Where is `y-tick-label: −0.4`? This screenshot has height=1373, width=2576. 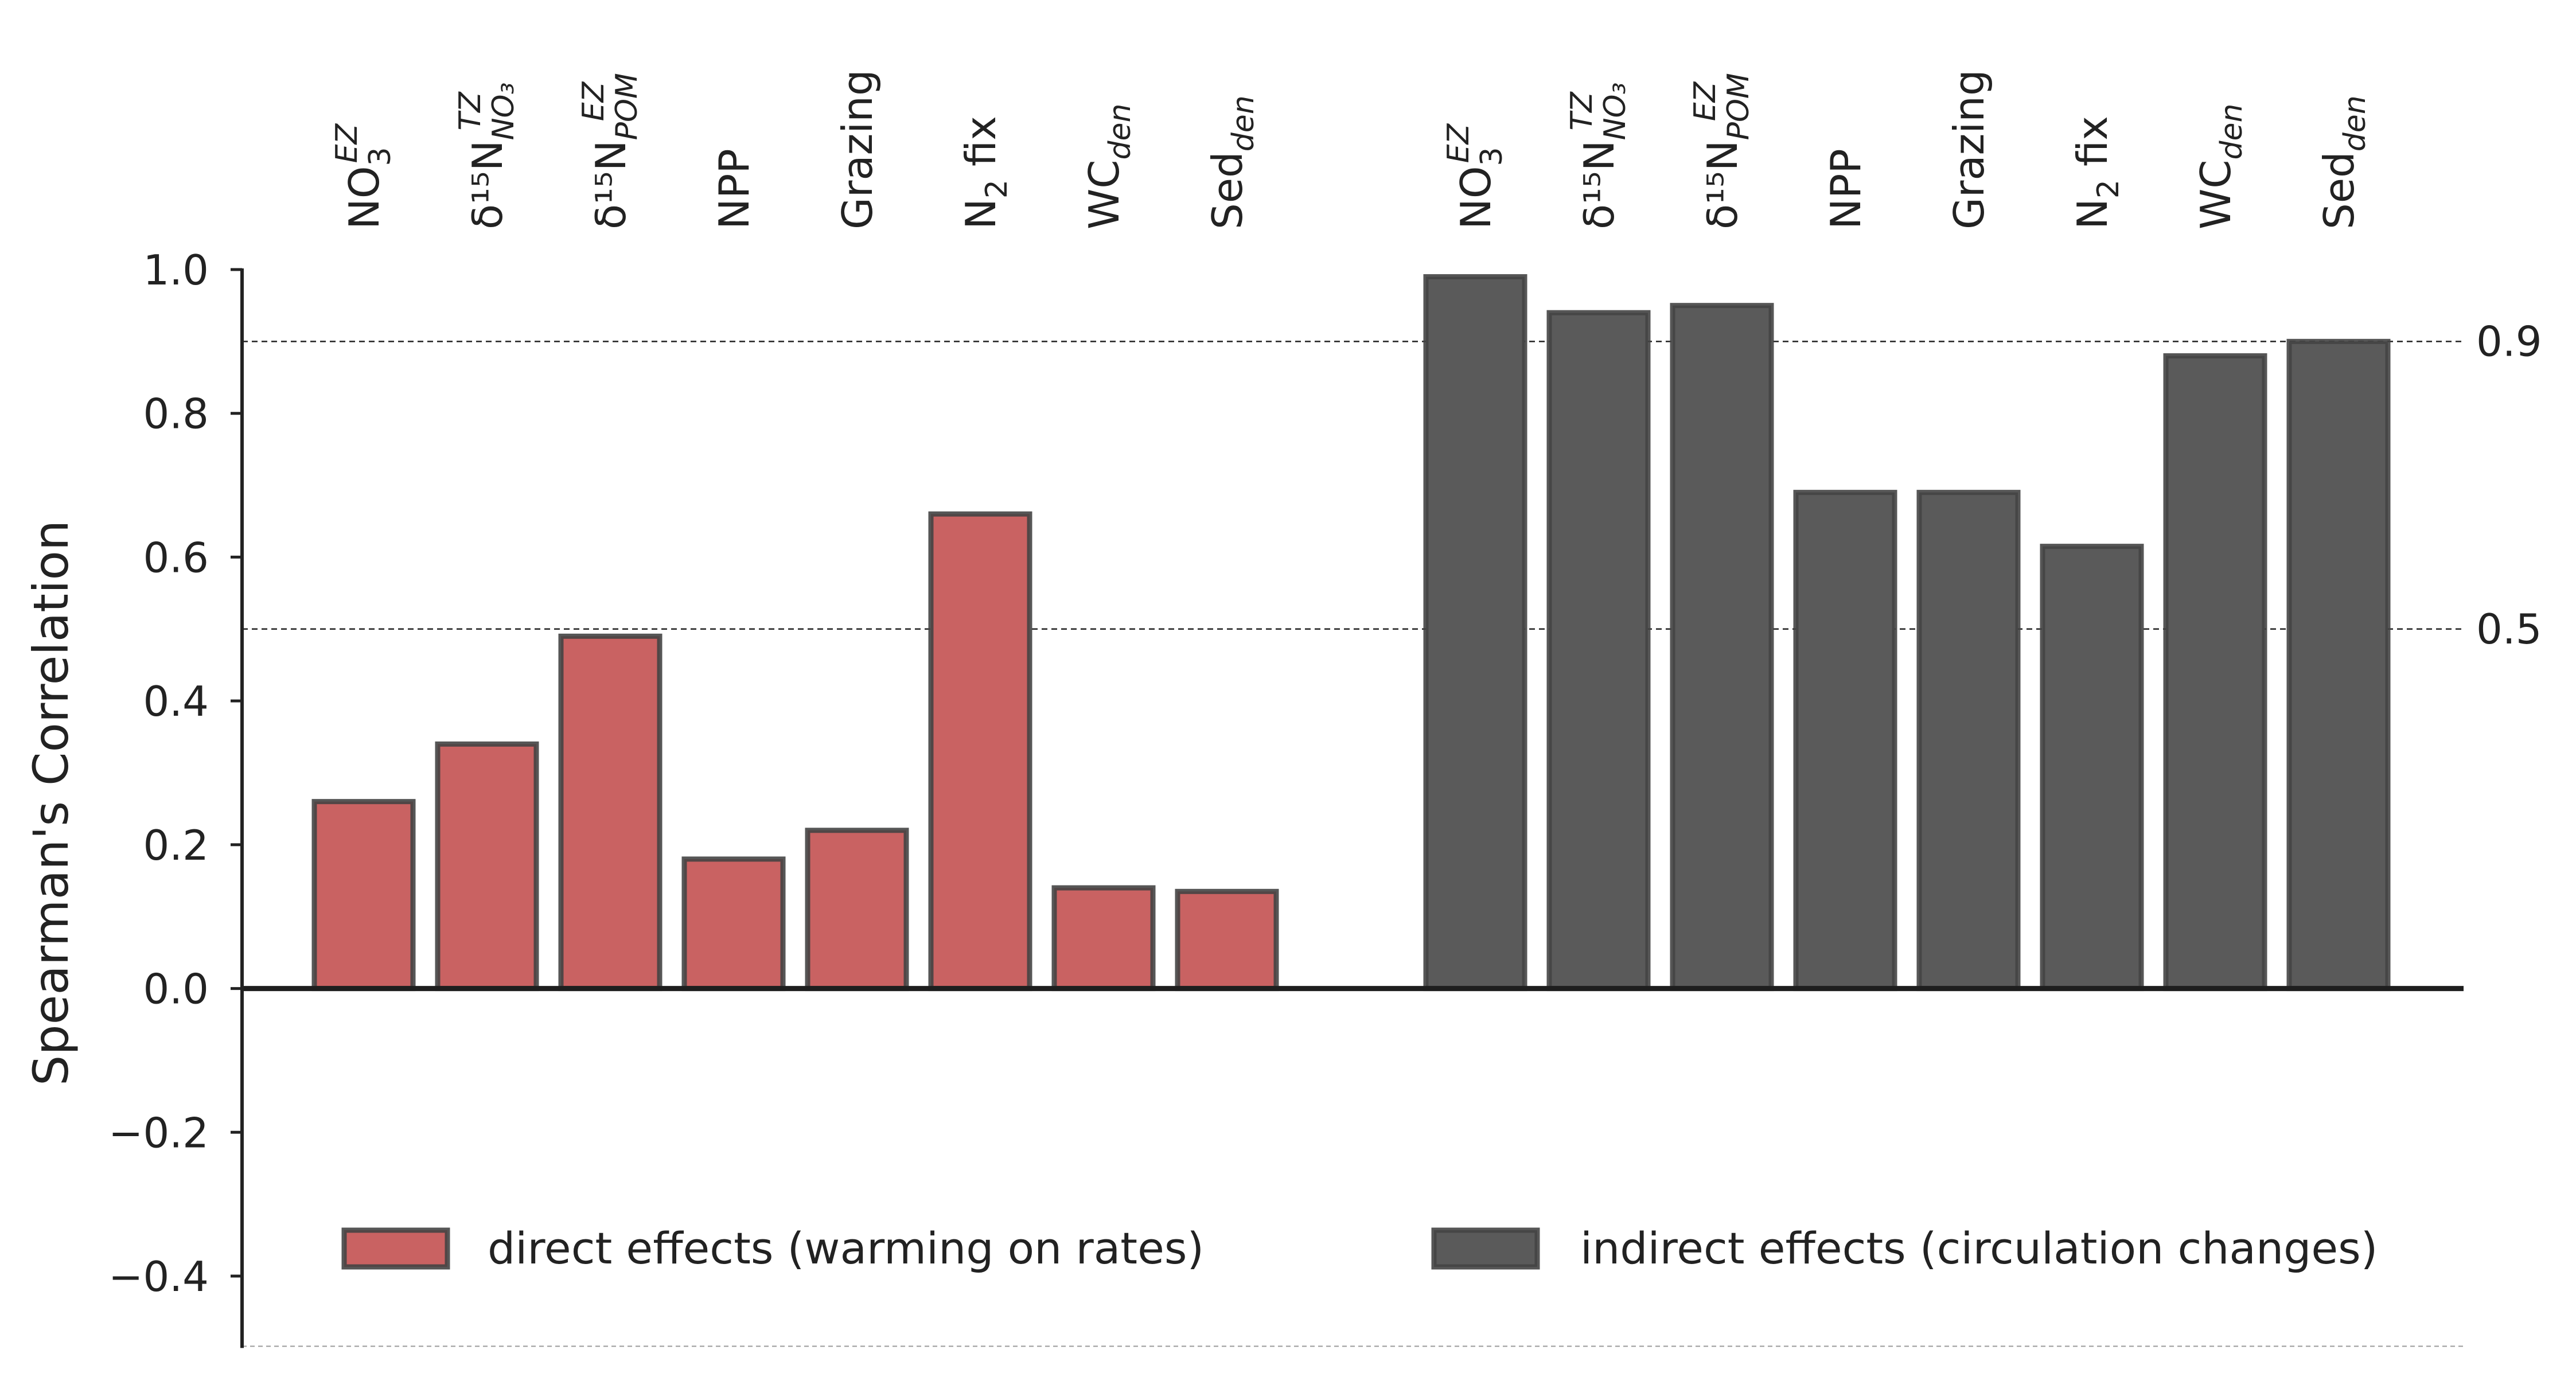
y-tick-label: −0.4 is located at coordinates (159, 1277).